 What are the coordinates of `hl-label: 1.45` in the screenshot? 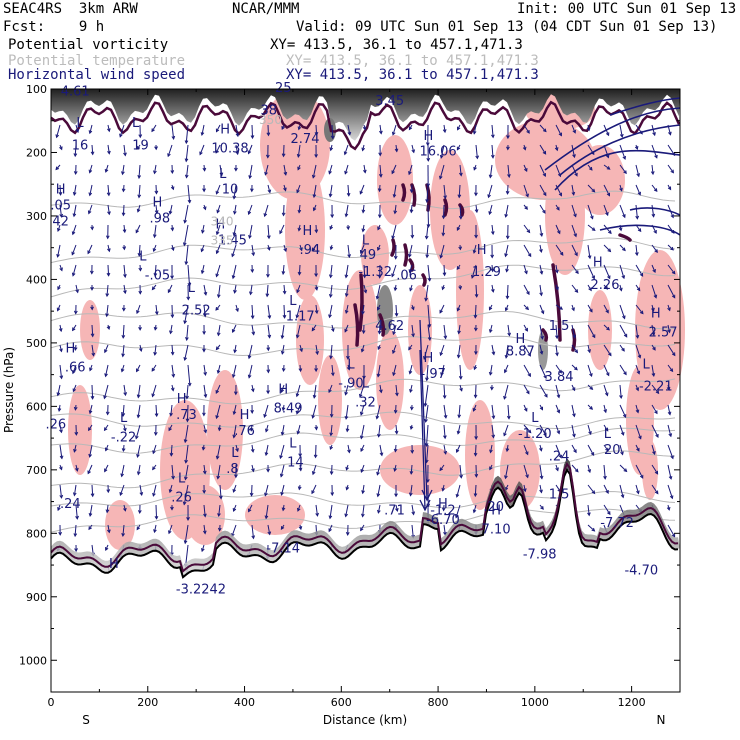 It's located at (232, 241).